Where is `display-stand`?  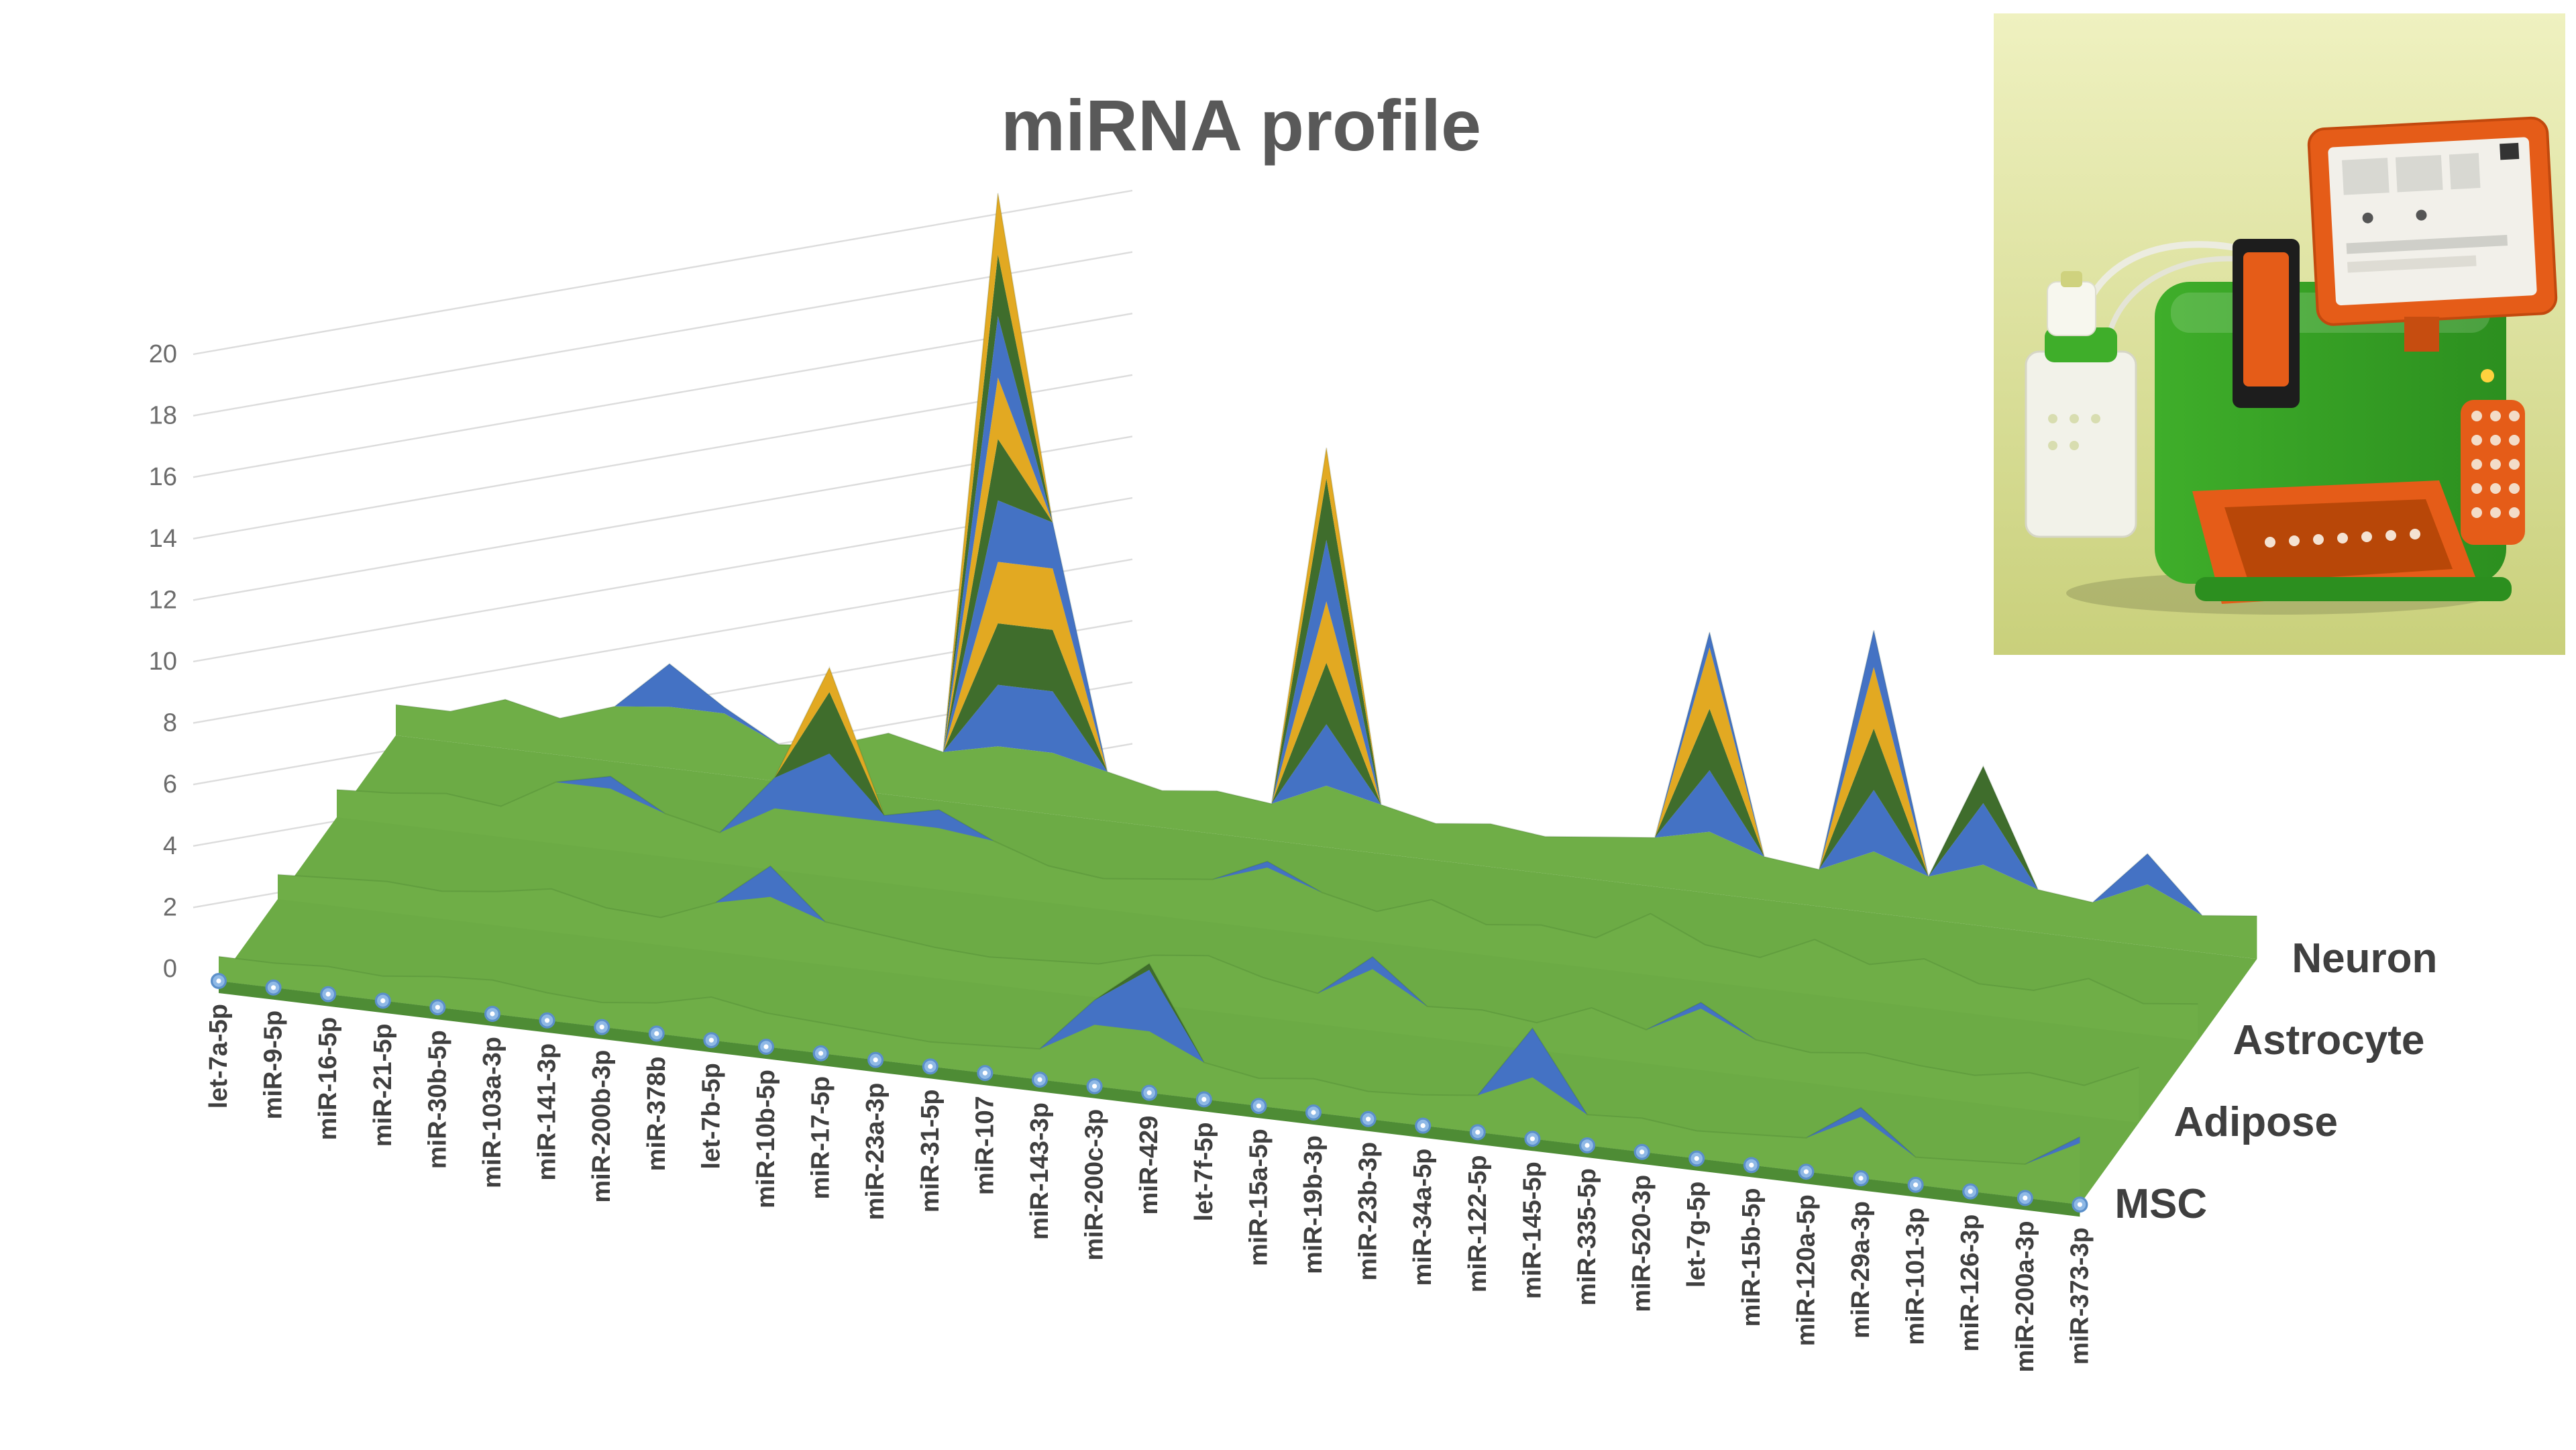
display-stand is located at coordinates (2421, 334).